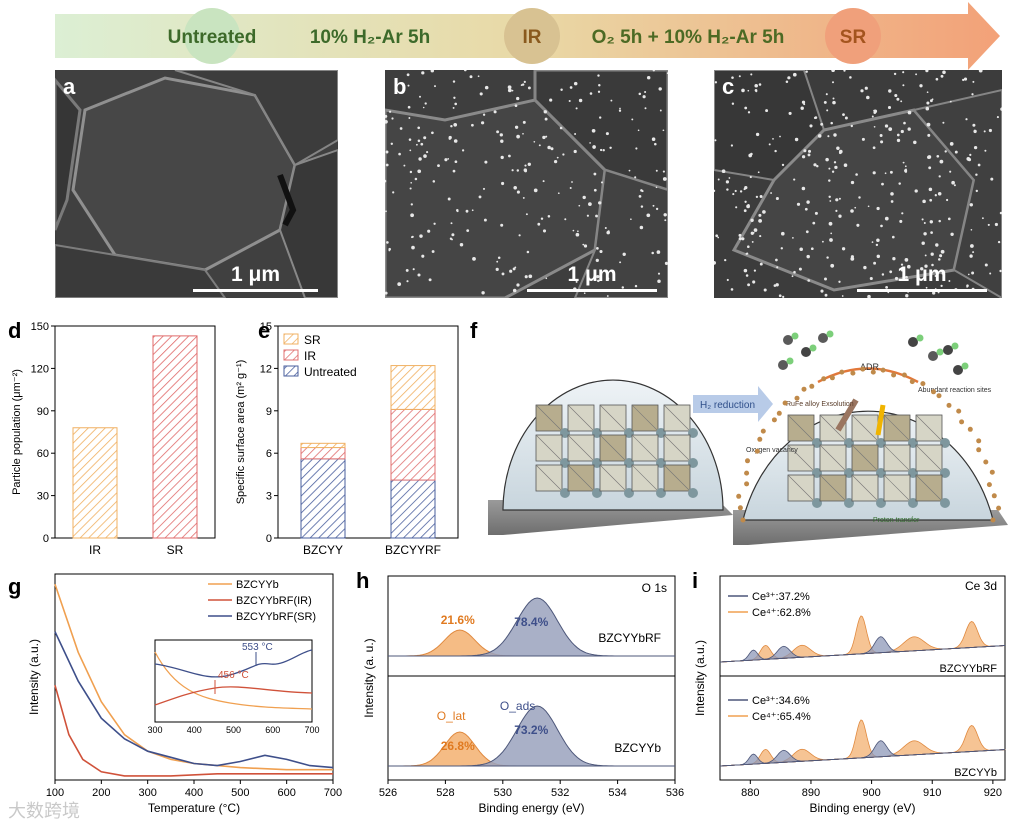  Describe the element at coordinates (233, 730) in the screenshot. I see `inset-tick-label-g: 500` at that location.